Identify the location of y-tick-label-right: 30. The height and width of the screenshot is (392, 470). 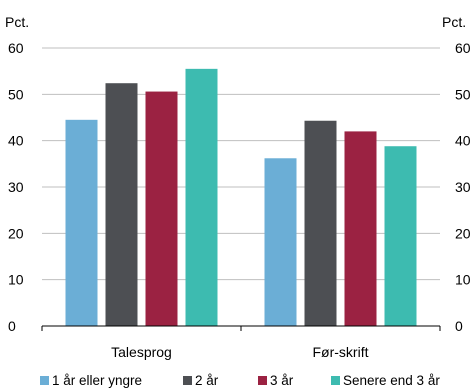
(462, 187).